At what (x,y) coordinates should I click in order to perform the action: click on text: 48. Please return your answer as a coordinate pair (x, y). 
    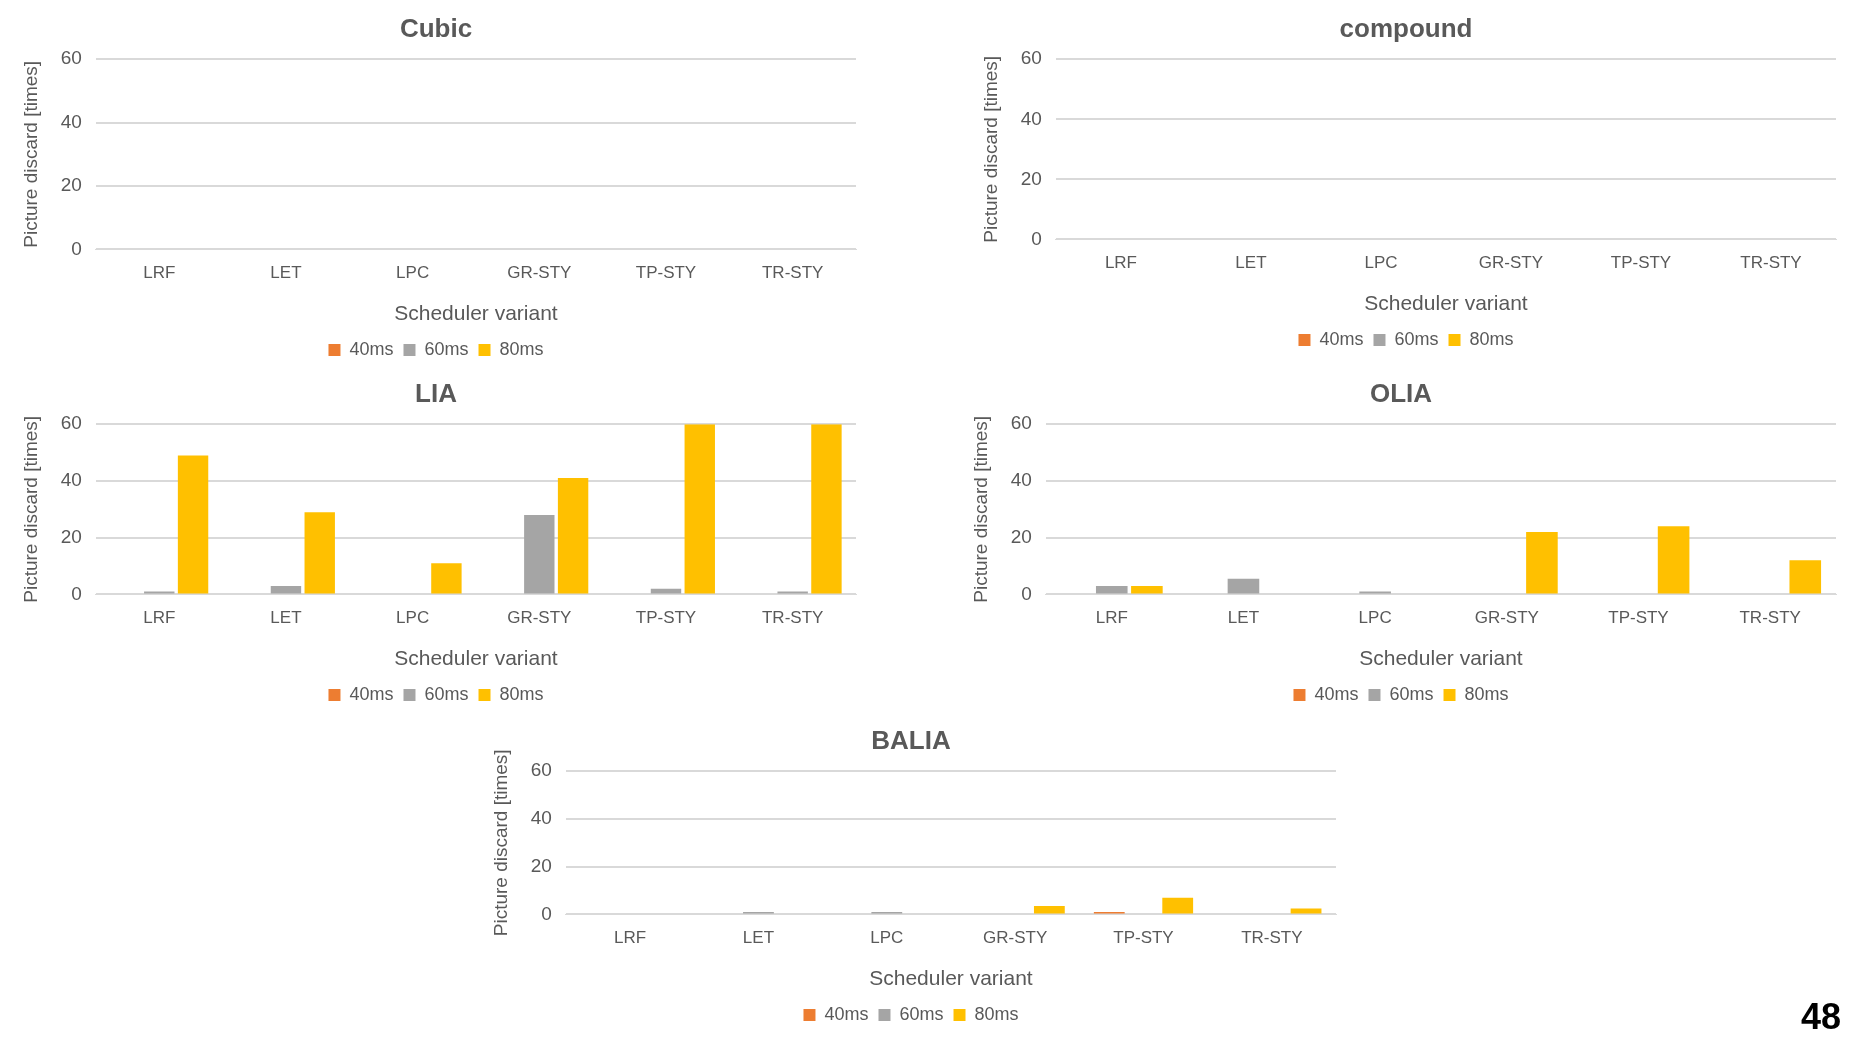
    Looking at the image, I should click on (1820, 1017).